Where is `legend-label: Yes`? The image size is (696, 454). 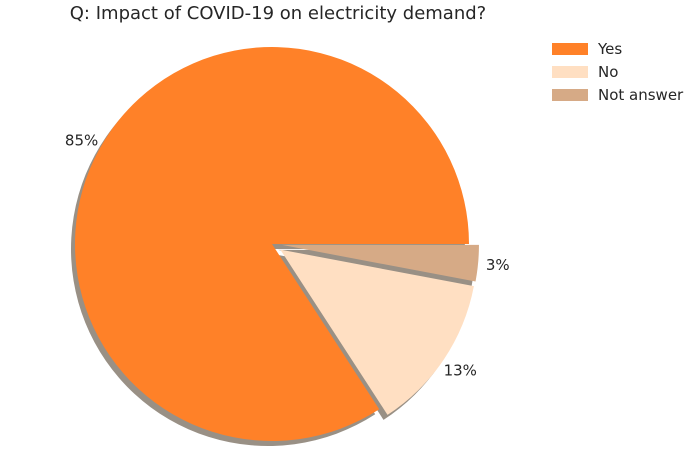 legend-label: Yes is located at coordinates (610, 48).